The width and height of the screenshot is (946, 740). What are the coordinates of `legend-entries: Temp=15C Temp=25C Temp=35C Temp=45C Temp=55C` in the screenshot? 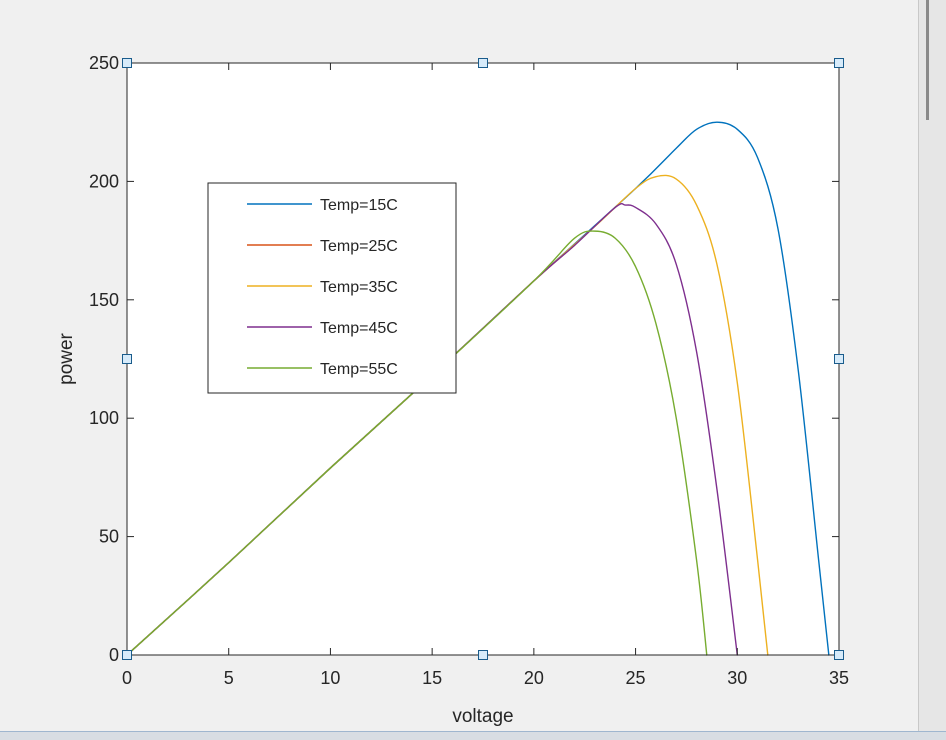 It's located at (322, 287).